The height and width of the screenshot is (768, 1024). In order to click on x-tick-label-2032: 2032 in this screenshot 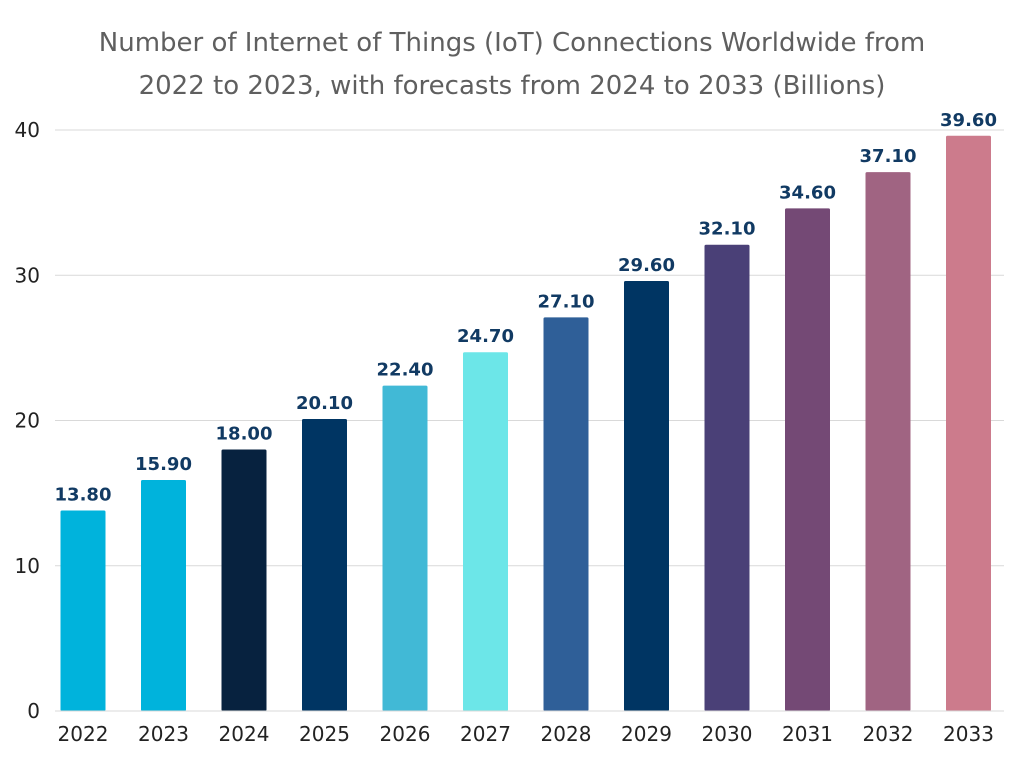, I will do `click(888, 734)`.